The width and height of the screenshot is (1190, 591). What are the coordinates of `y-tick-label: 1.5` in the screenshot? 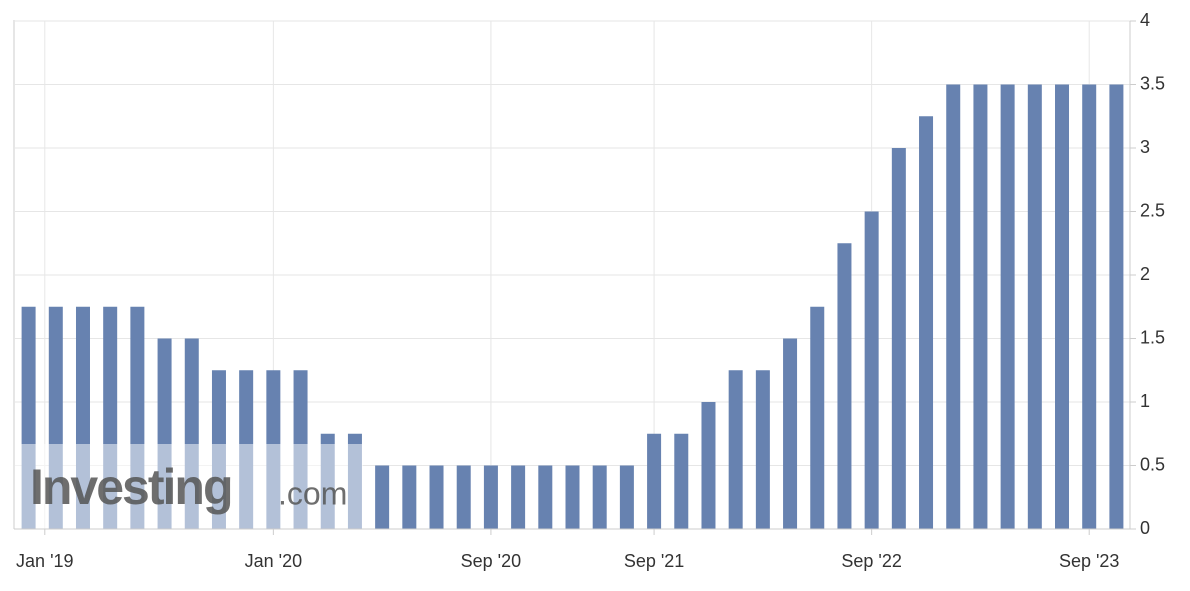 It's located at (1152, 337).